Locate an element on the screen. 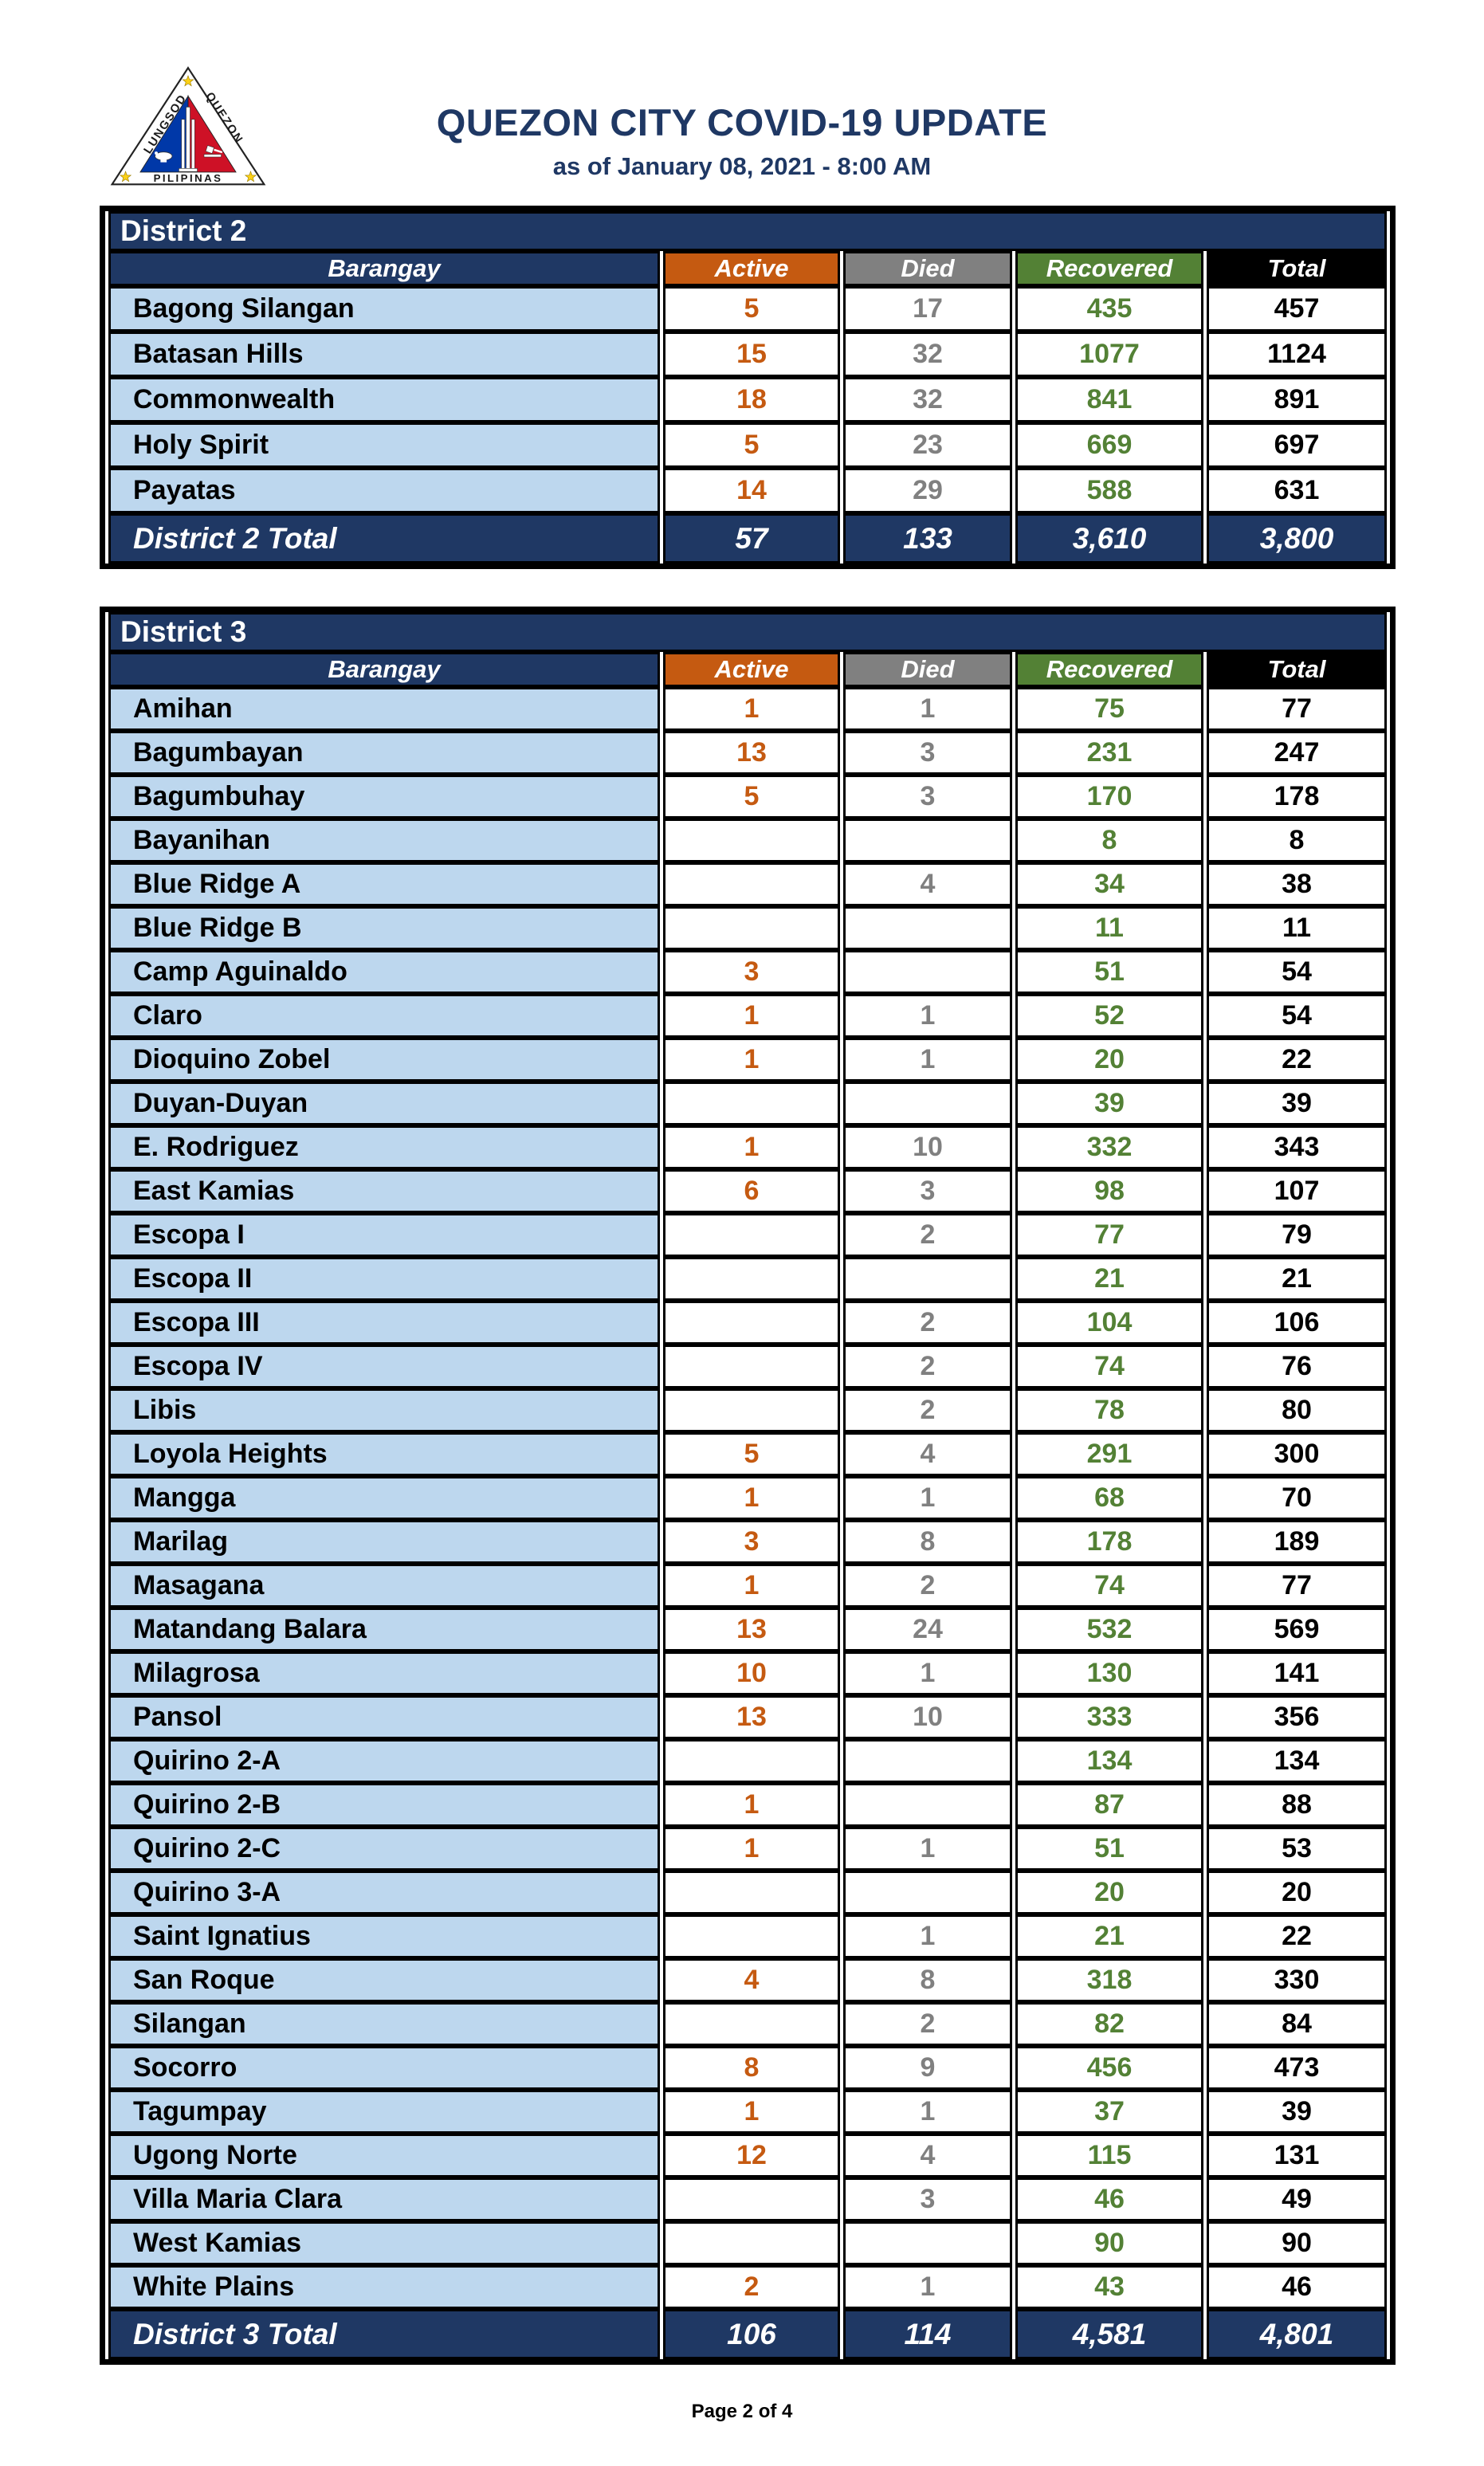 The width and height of the screenshot is (1484, 2466). total-cell: 21 is located at coordinates (1297, 1279).